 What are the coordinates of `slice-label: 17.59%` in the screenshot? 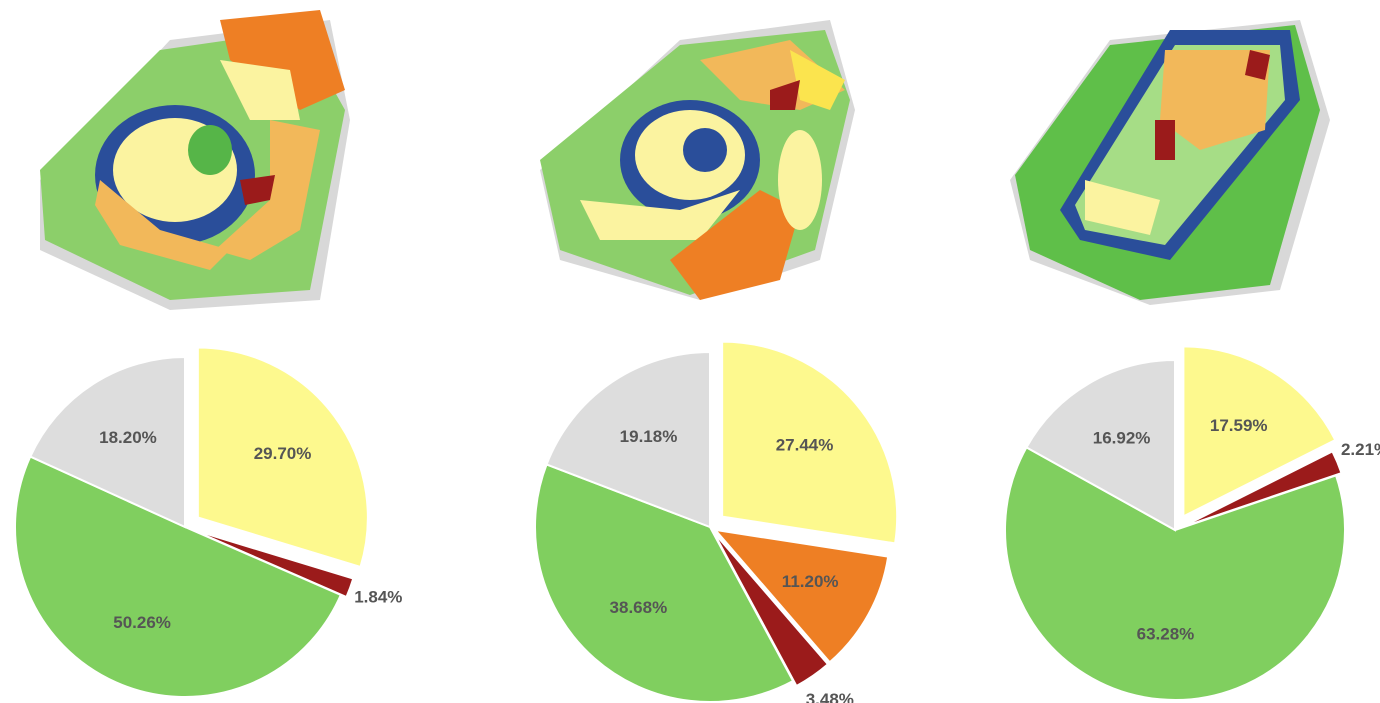 It's located at (1239, 425).